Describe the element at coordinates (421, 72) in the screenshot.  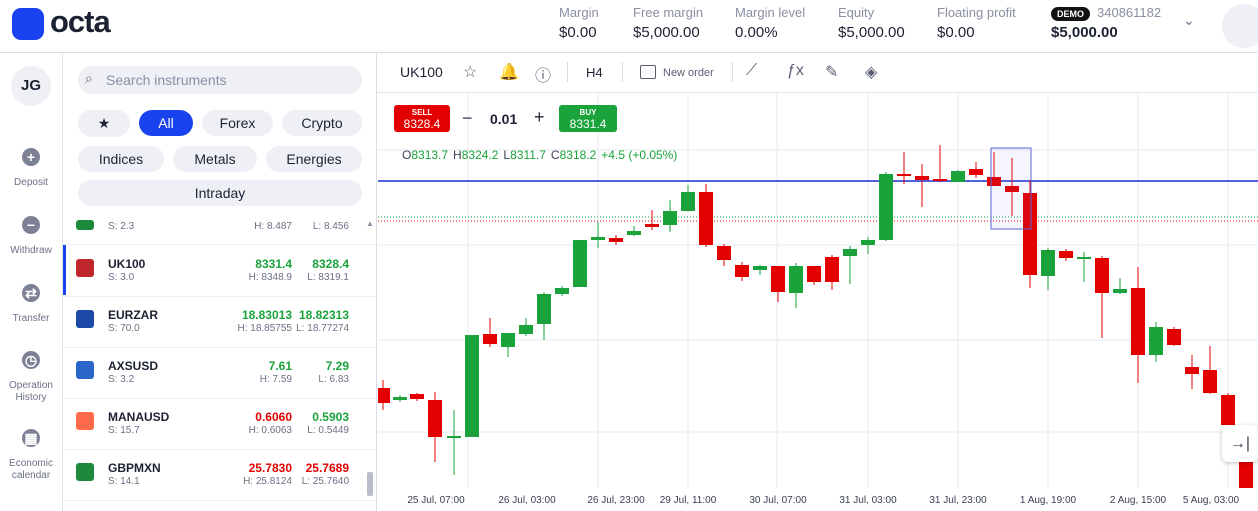
I see `chart-symbol: UK100` at that location.